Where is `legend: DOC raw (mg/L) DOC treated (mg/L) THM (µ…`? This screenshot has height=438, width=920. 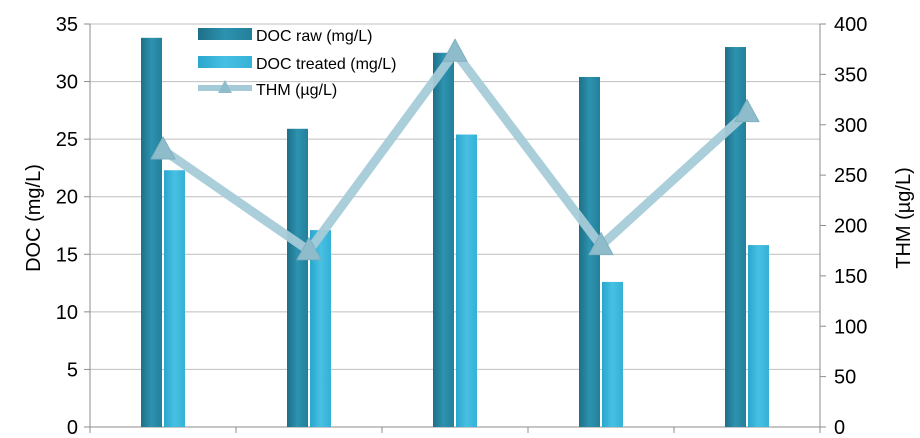 legend: DOC raw (mg/L) DOC treated (mg/L) THM (µ… is located at coordinates (297, 63).